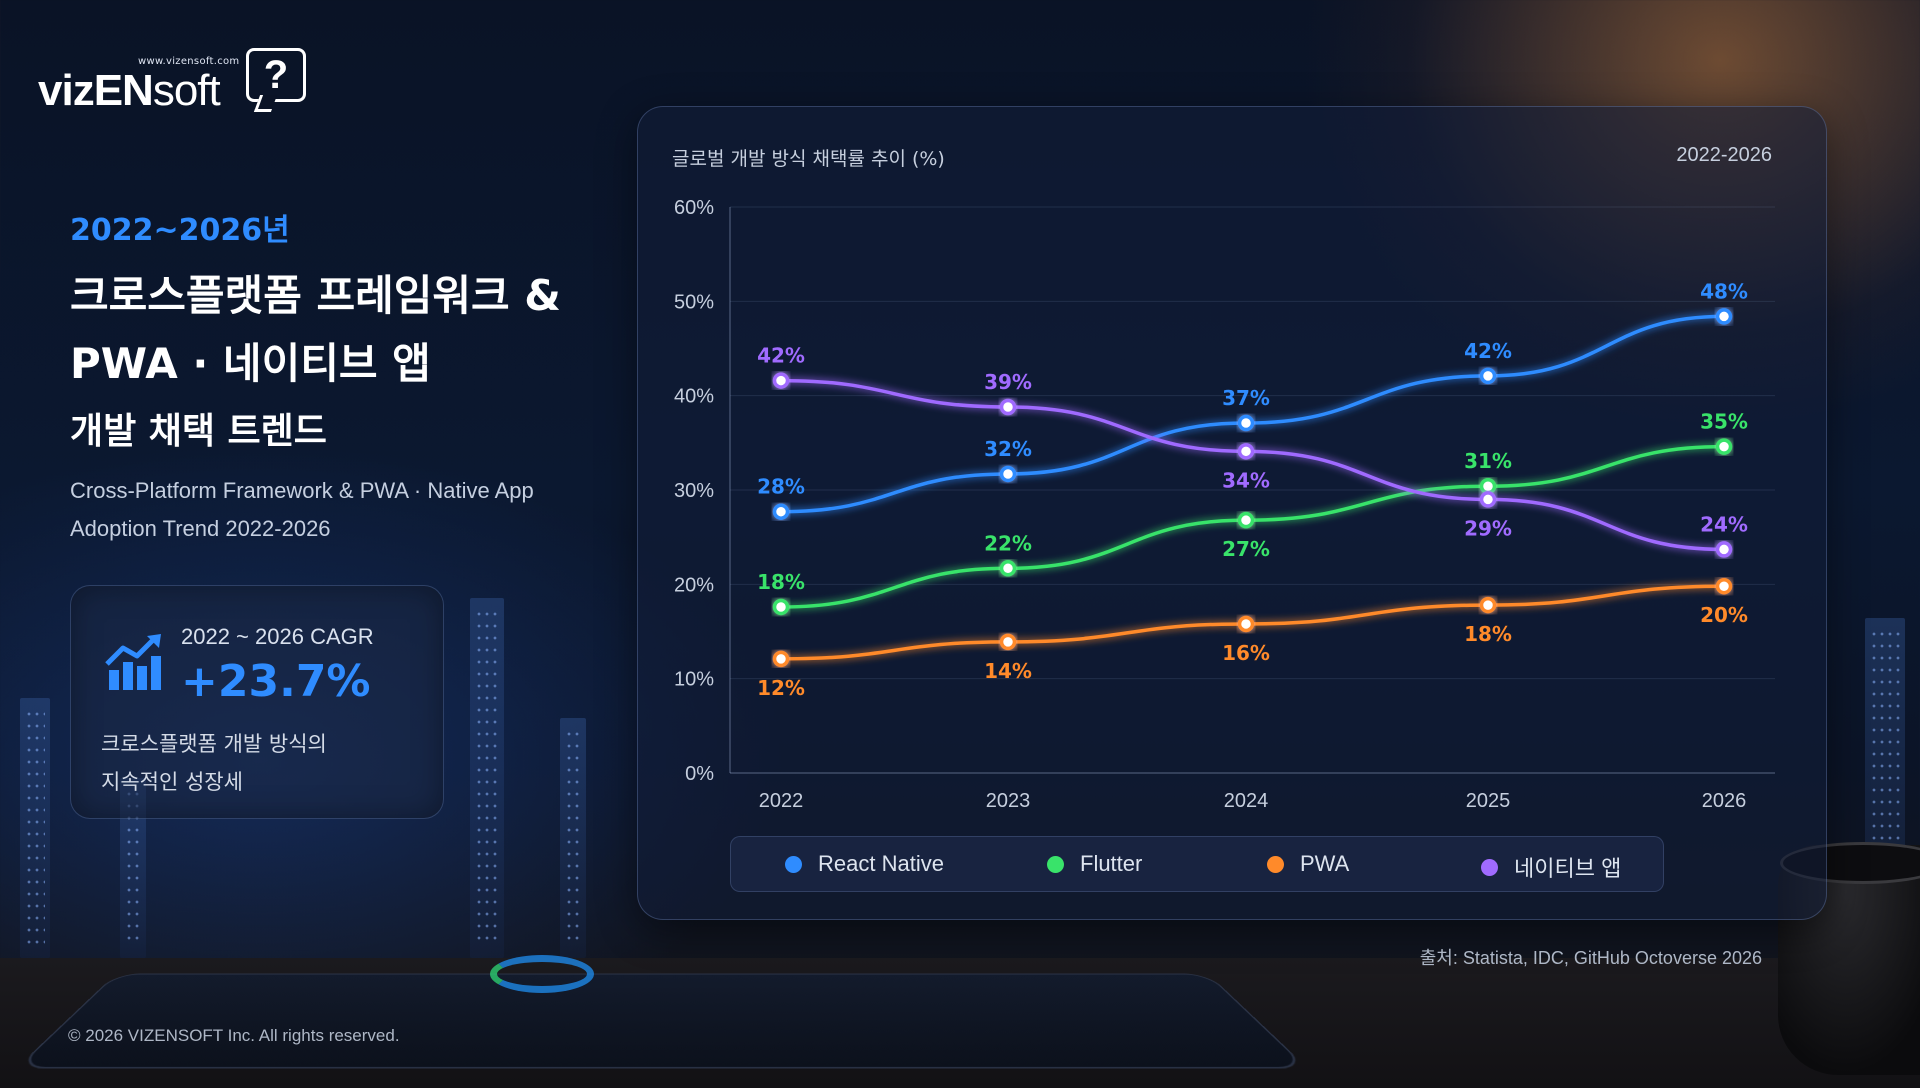  What do you see at coordinates (1197, 864) in the screenshot?
I see `chart-legend: React Native Flutter PWA 네이티브 앱` at bounding box center [1197, 864].